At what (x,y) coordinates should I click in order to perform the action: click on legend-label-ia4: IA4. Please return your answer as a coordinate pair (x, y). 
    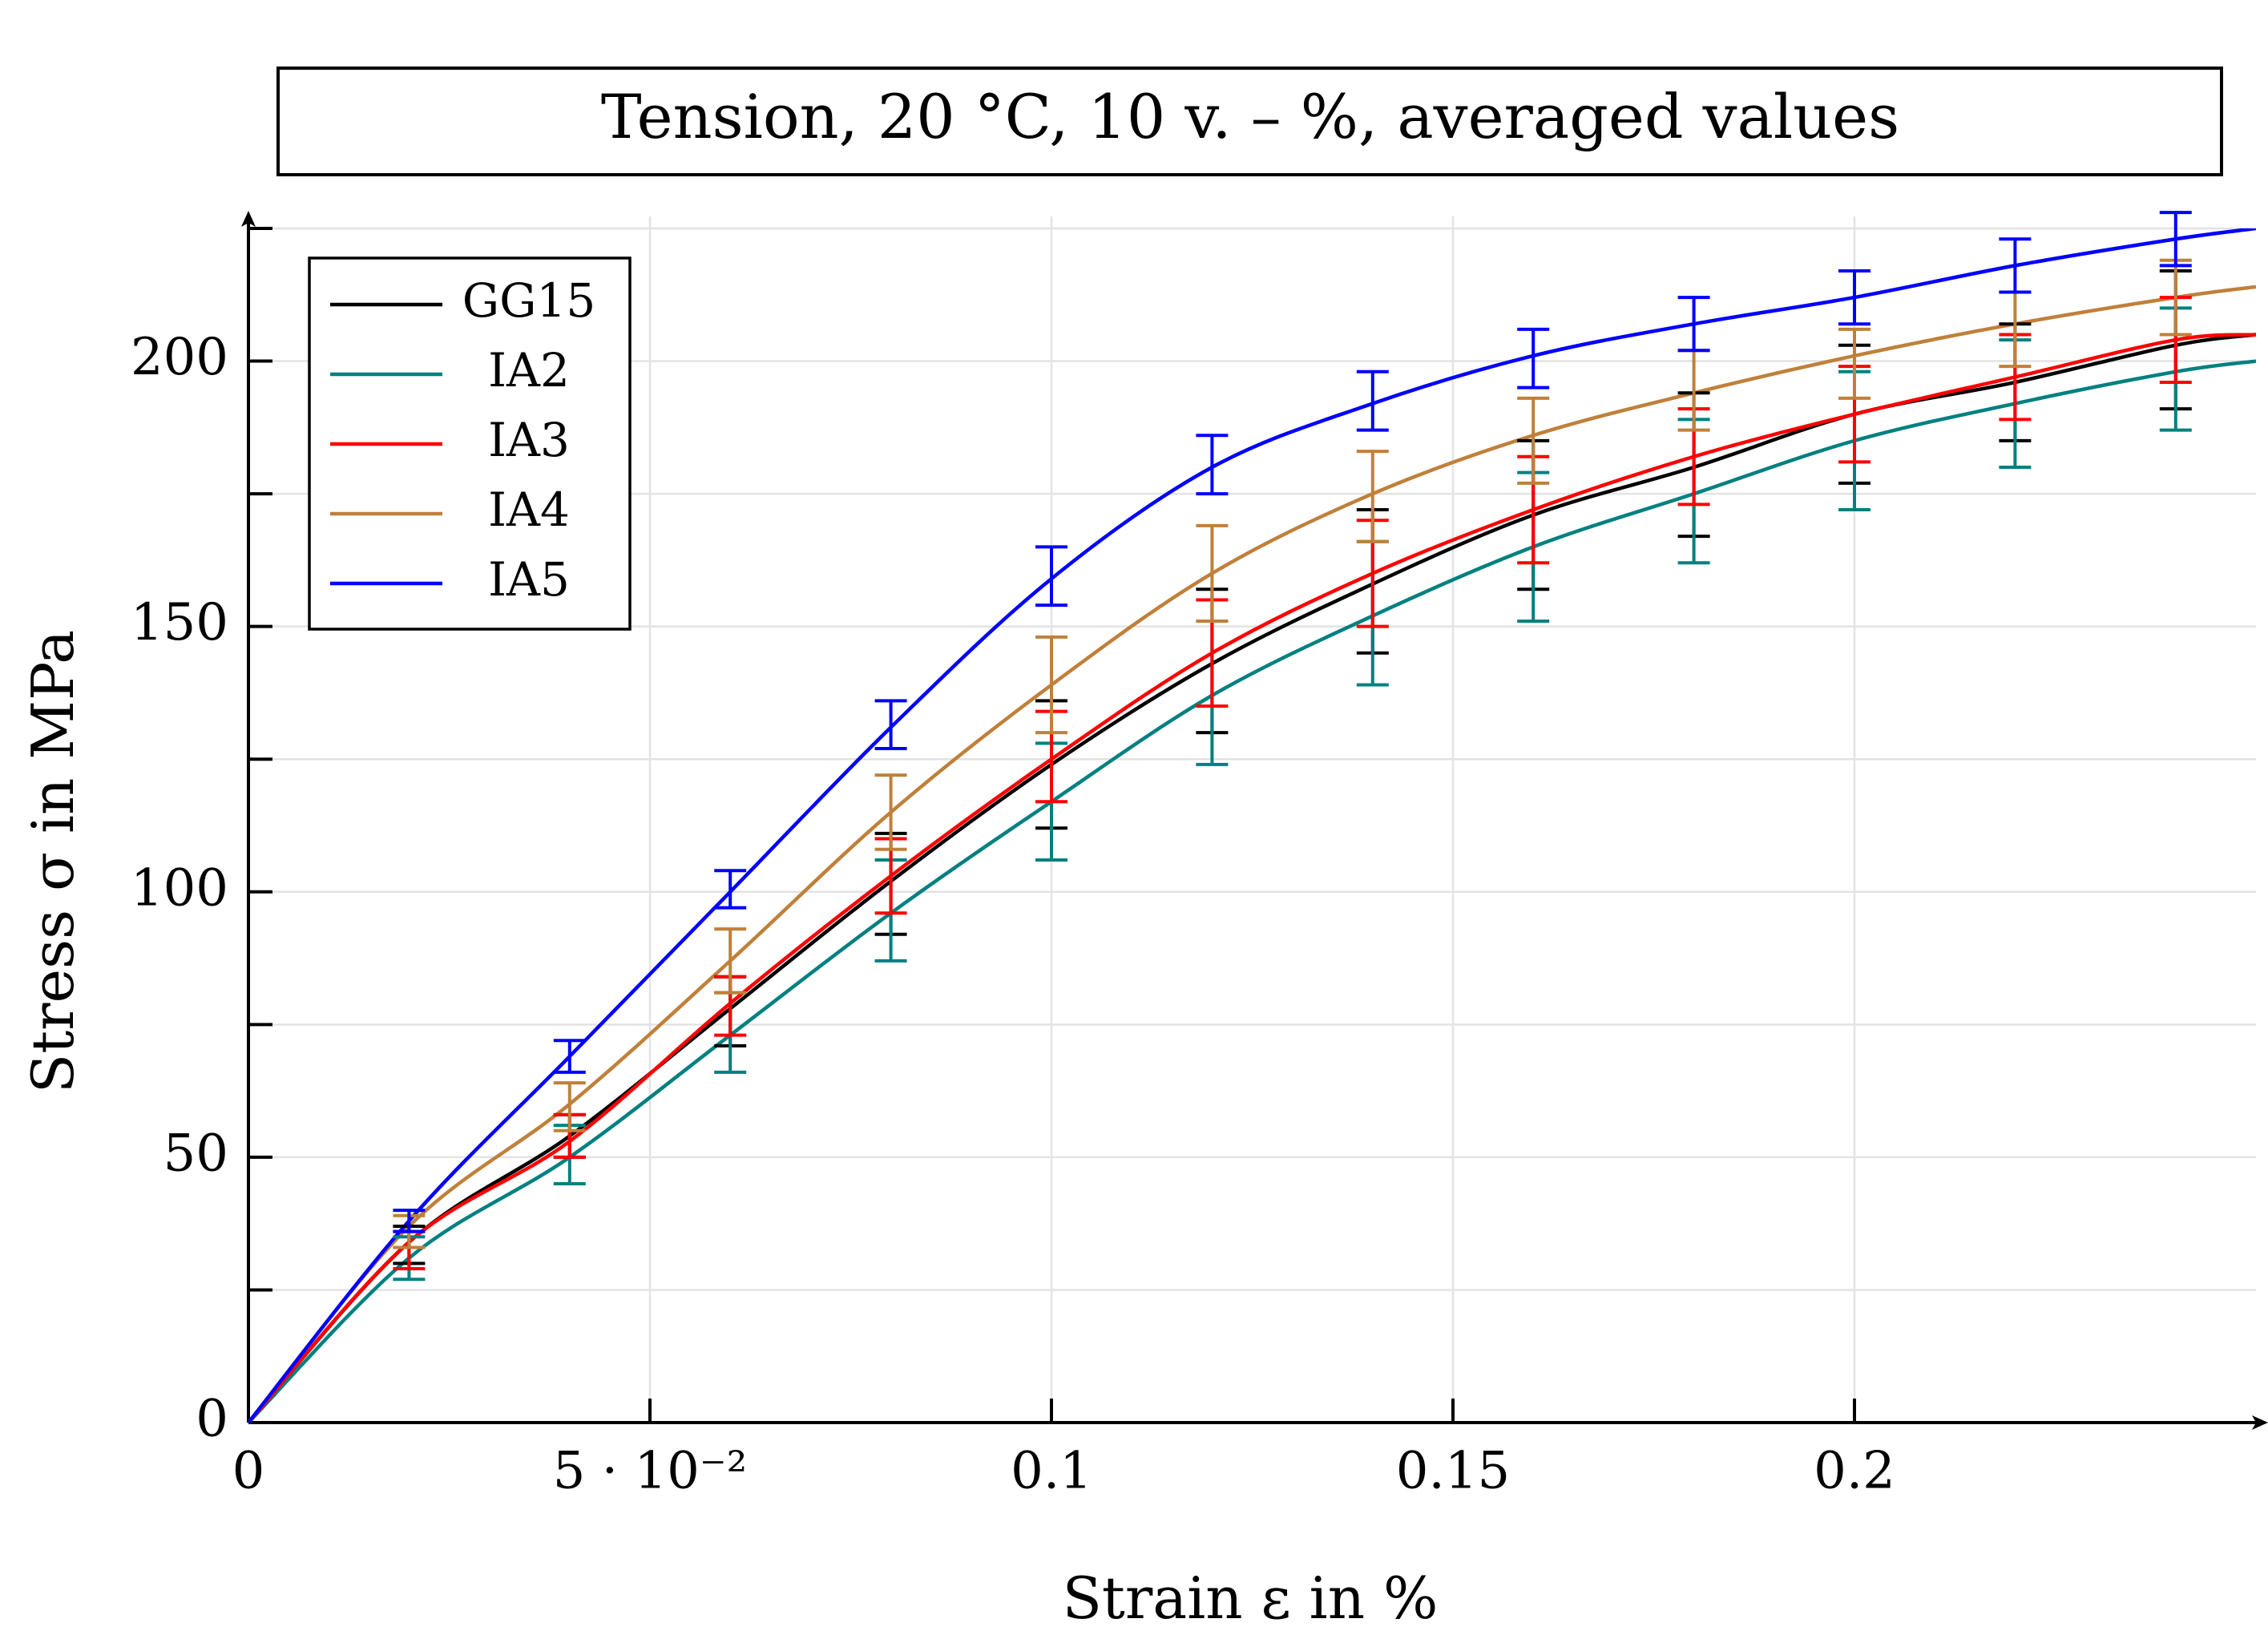
    Looking at the image, I should click on (529, 509).